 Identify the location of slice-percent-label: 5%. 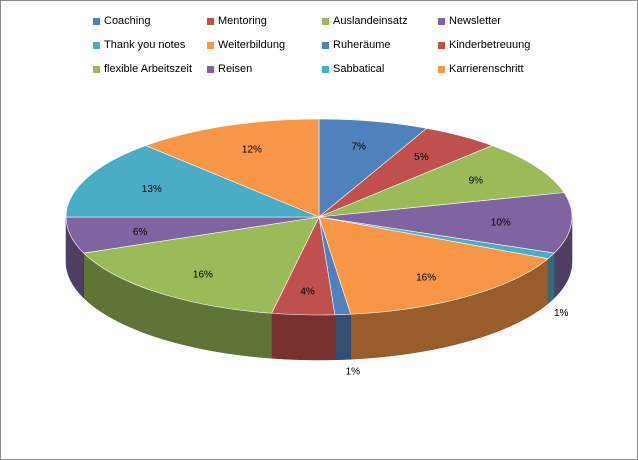
(421, 157).